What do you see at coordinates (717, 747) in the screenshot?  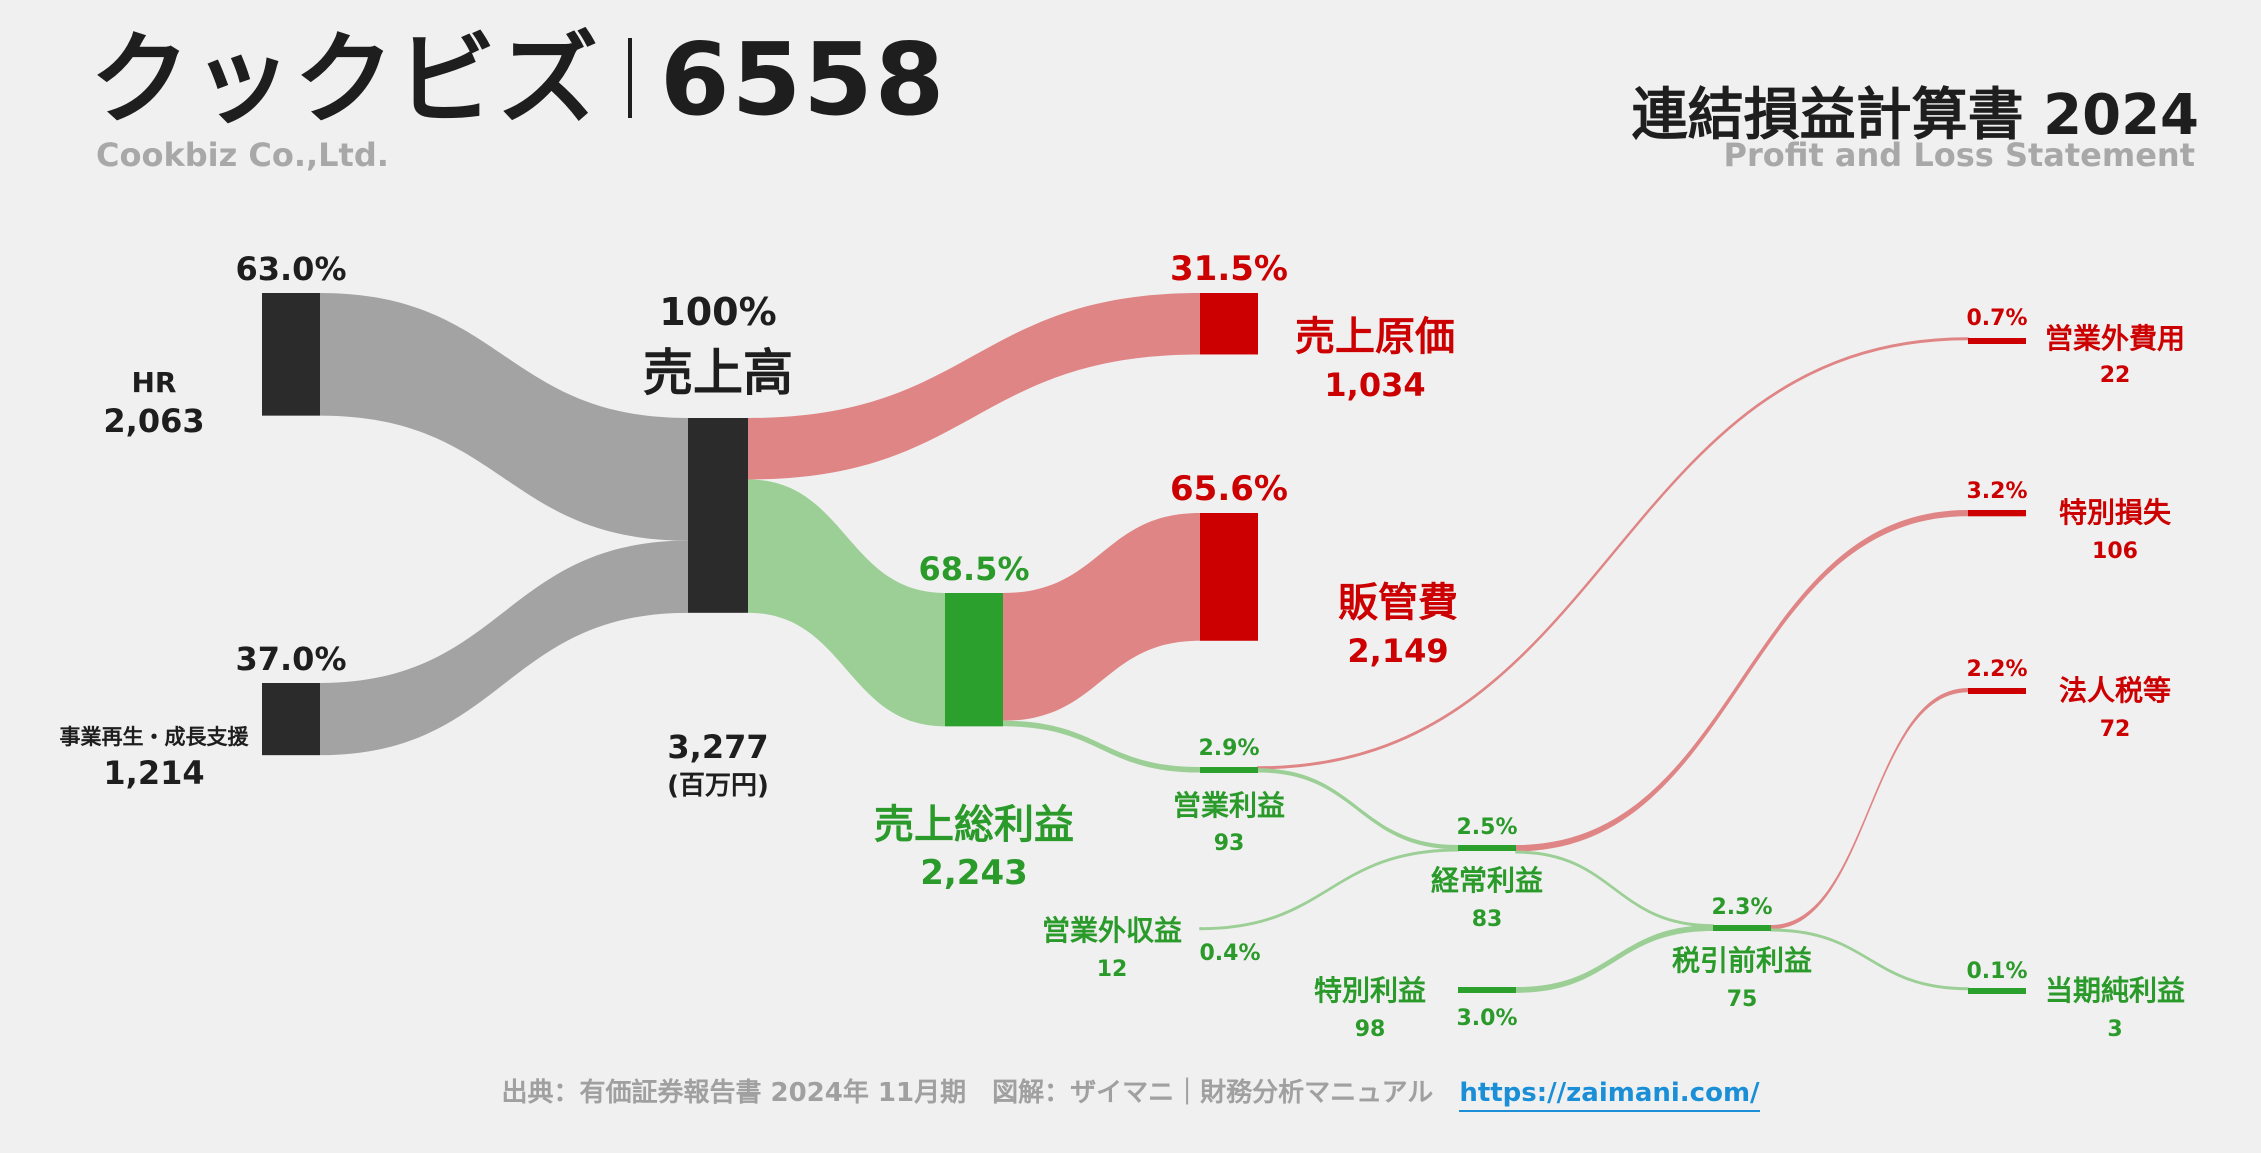 I see `value-revenue: 3,277` at bounding box center [717, 747].